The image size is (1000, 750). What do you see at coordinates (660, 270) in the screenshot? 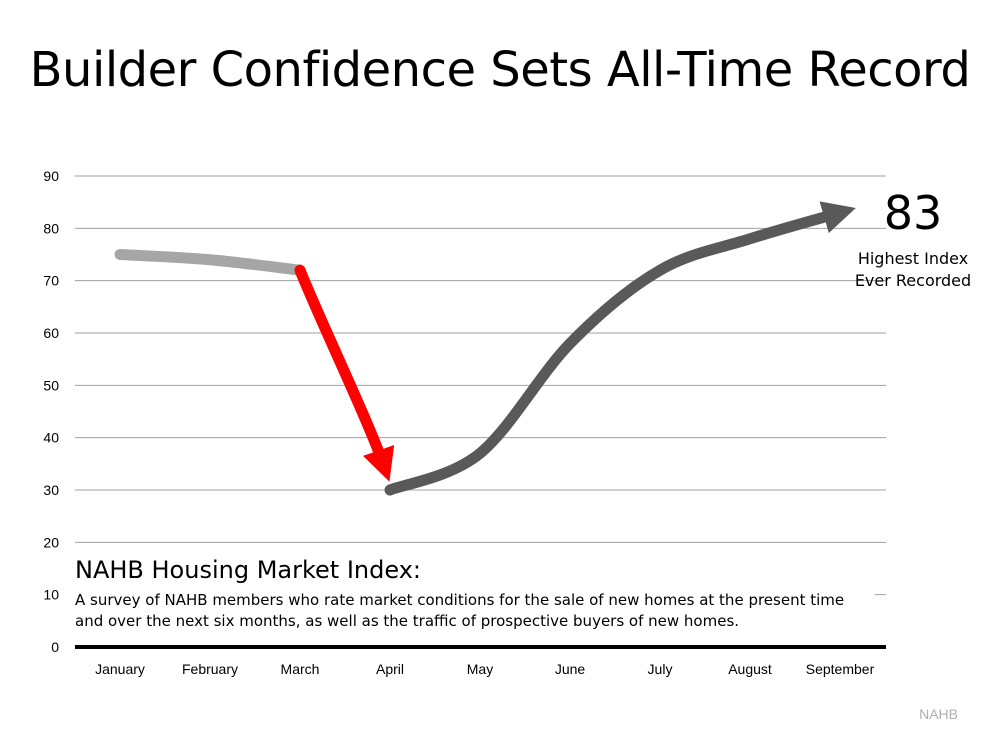
I see `data-point-july` at bounding box center [660, 270].